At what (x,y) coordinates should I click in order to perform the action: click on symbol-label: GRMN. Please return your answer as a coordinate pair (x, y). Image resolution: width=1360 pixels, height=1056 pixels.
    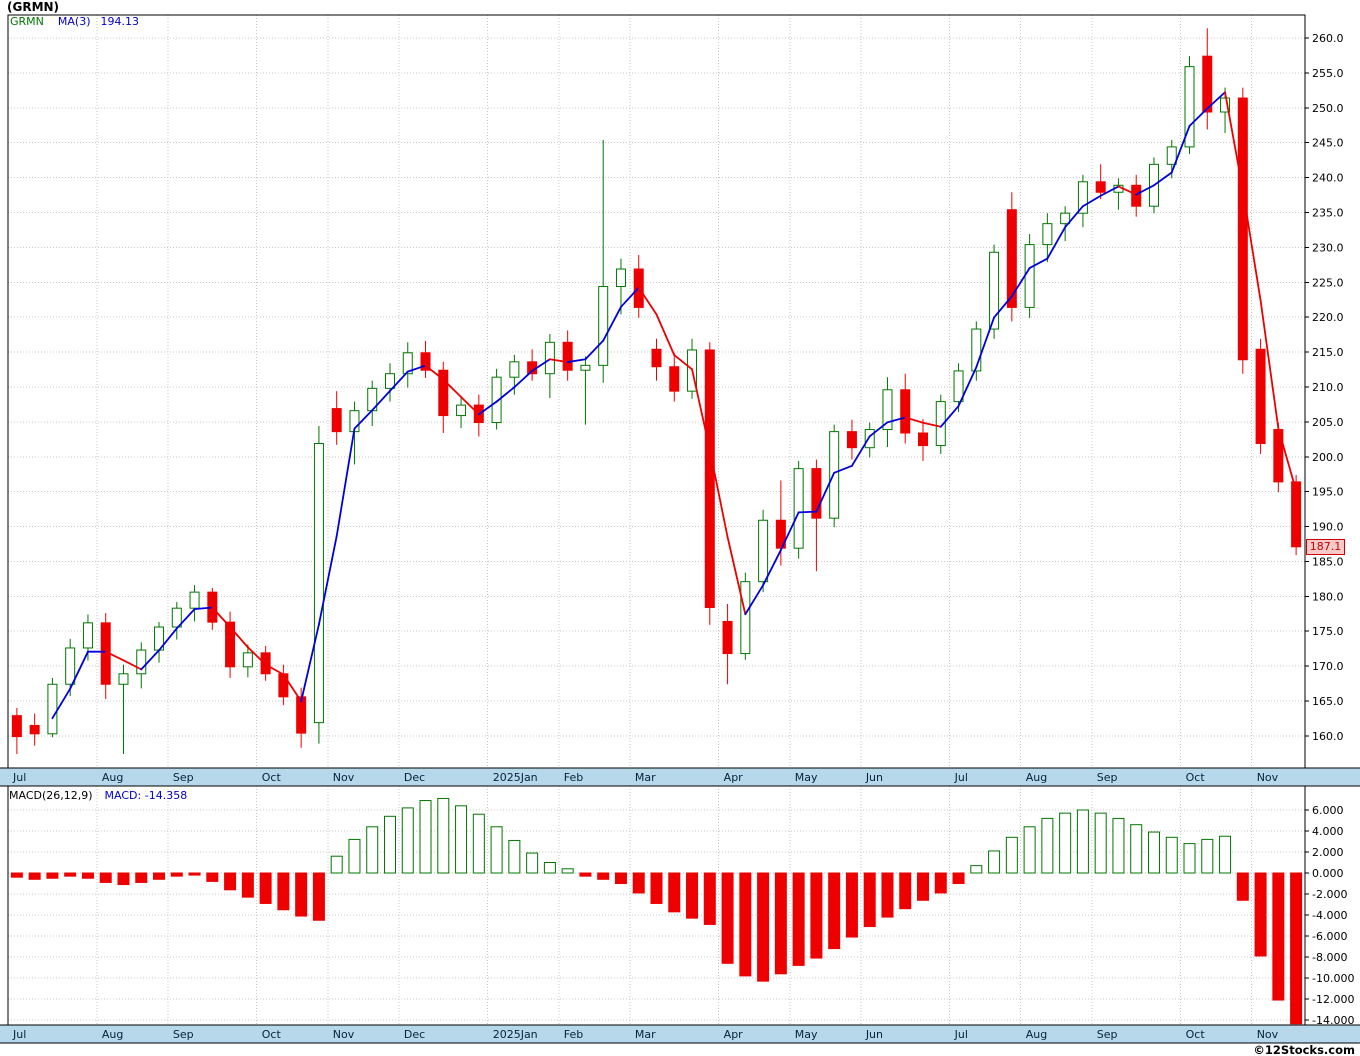
    Looking at the image, I should click on (27, 21).